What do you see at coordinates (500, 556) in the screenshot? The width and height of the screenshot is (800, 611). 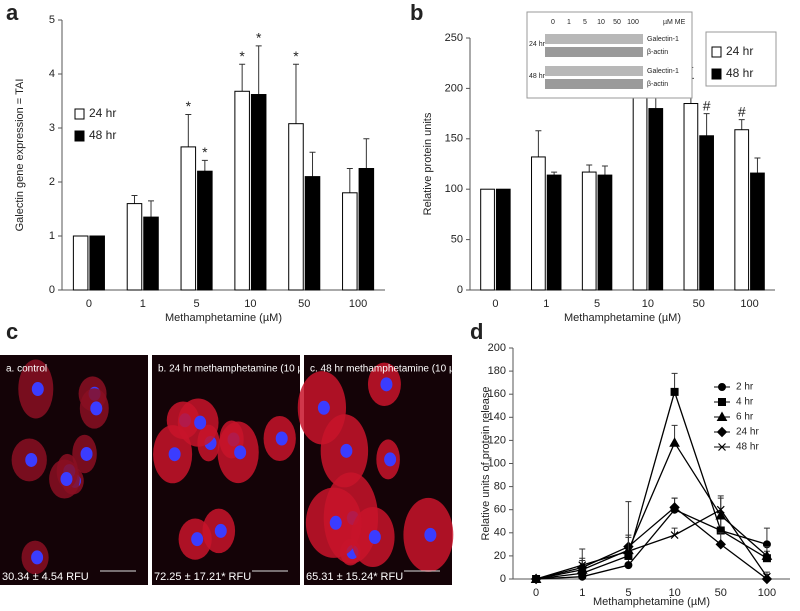 I see `y-tick-label: 20` at bounding box center [500, 556].